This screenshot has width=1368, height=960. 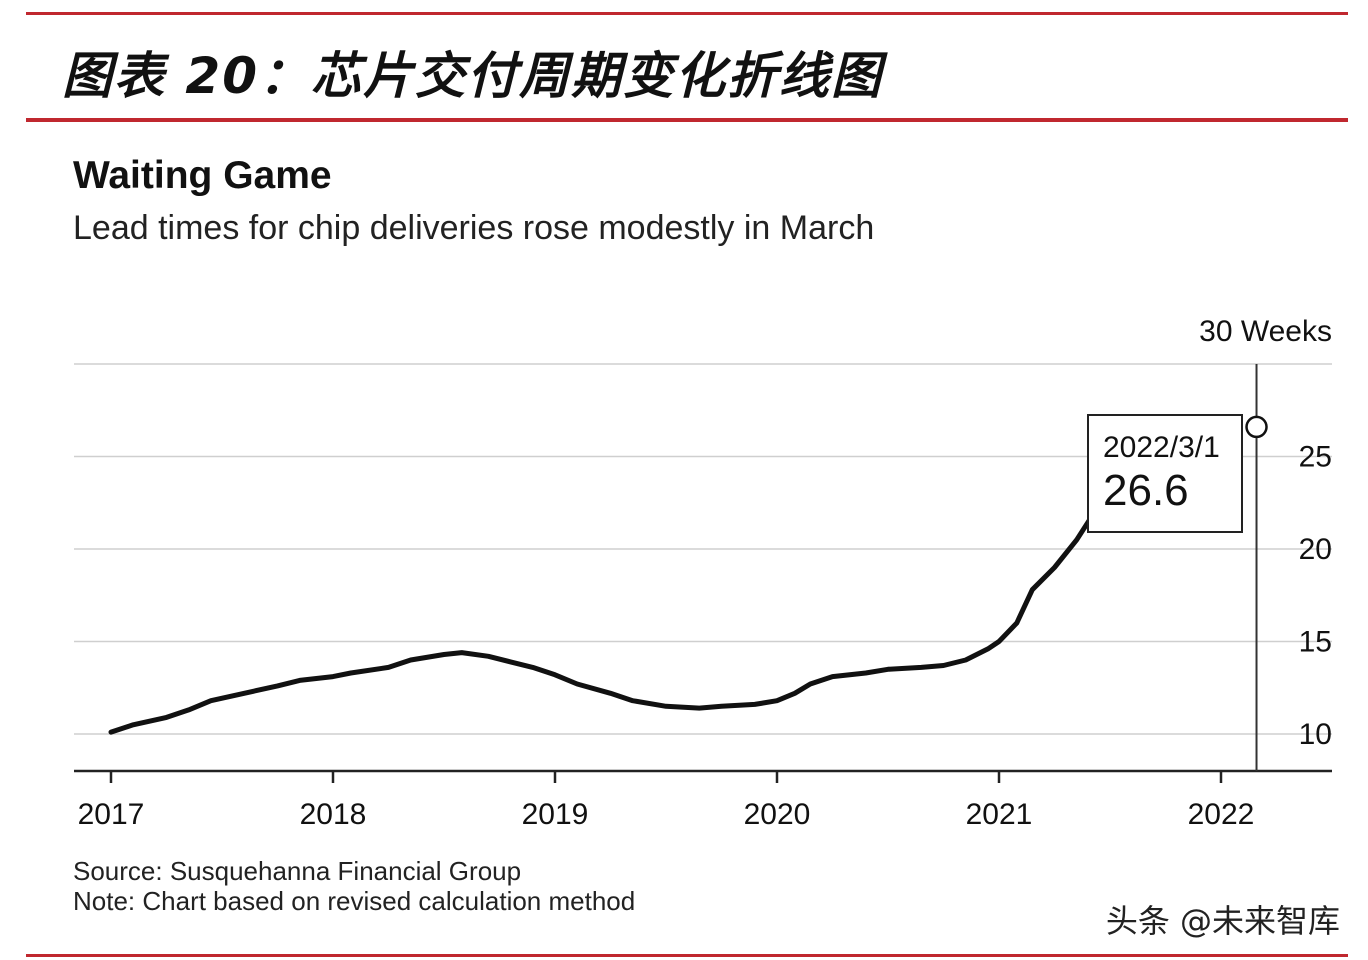 I want to click on axes, so click(x=703, y=776).